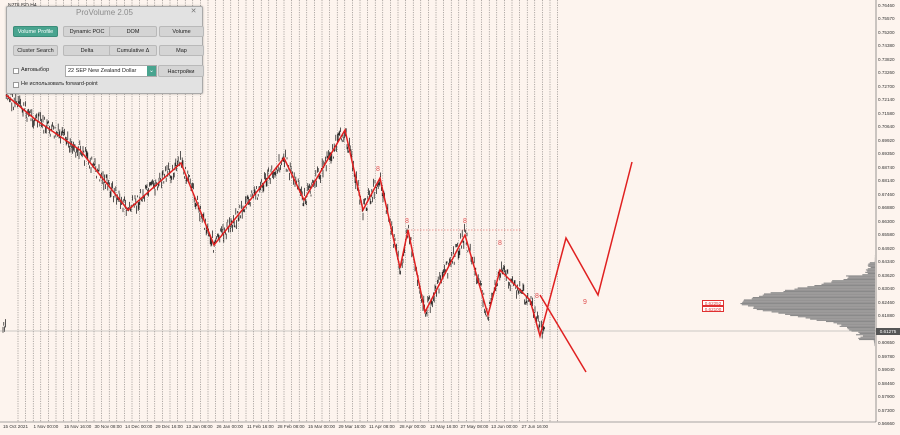  What do you see at coordinates (444, 426) in the screenshot?
I see `time-tick-label: 12 May 16:00` at bounding box center [444, 426].